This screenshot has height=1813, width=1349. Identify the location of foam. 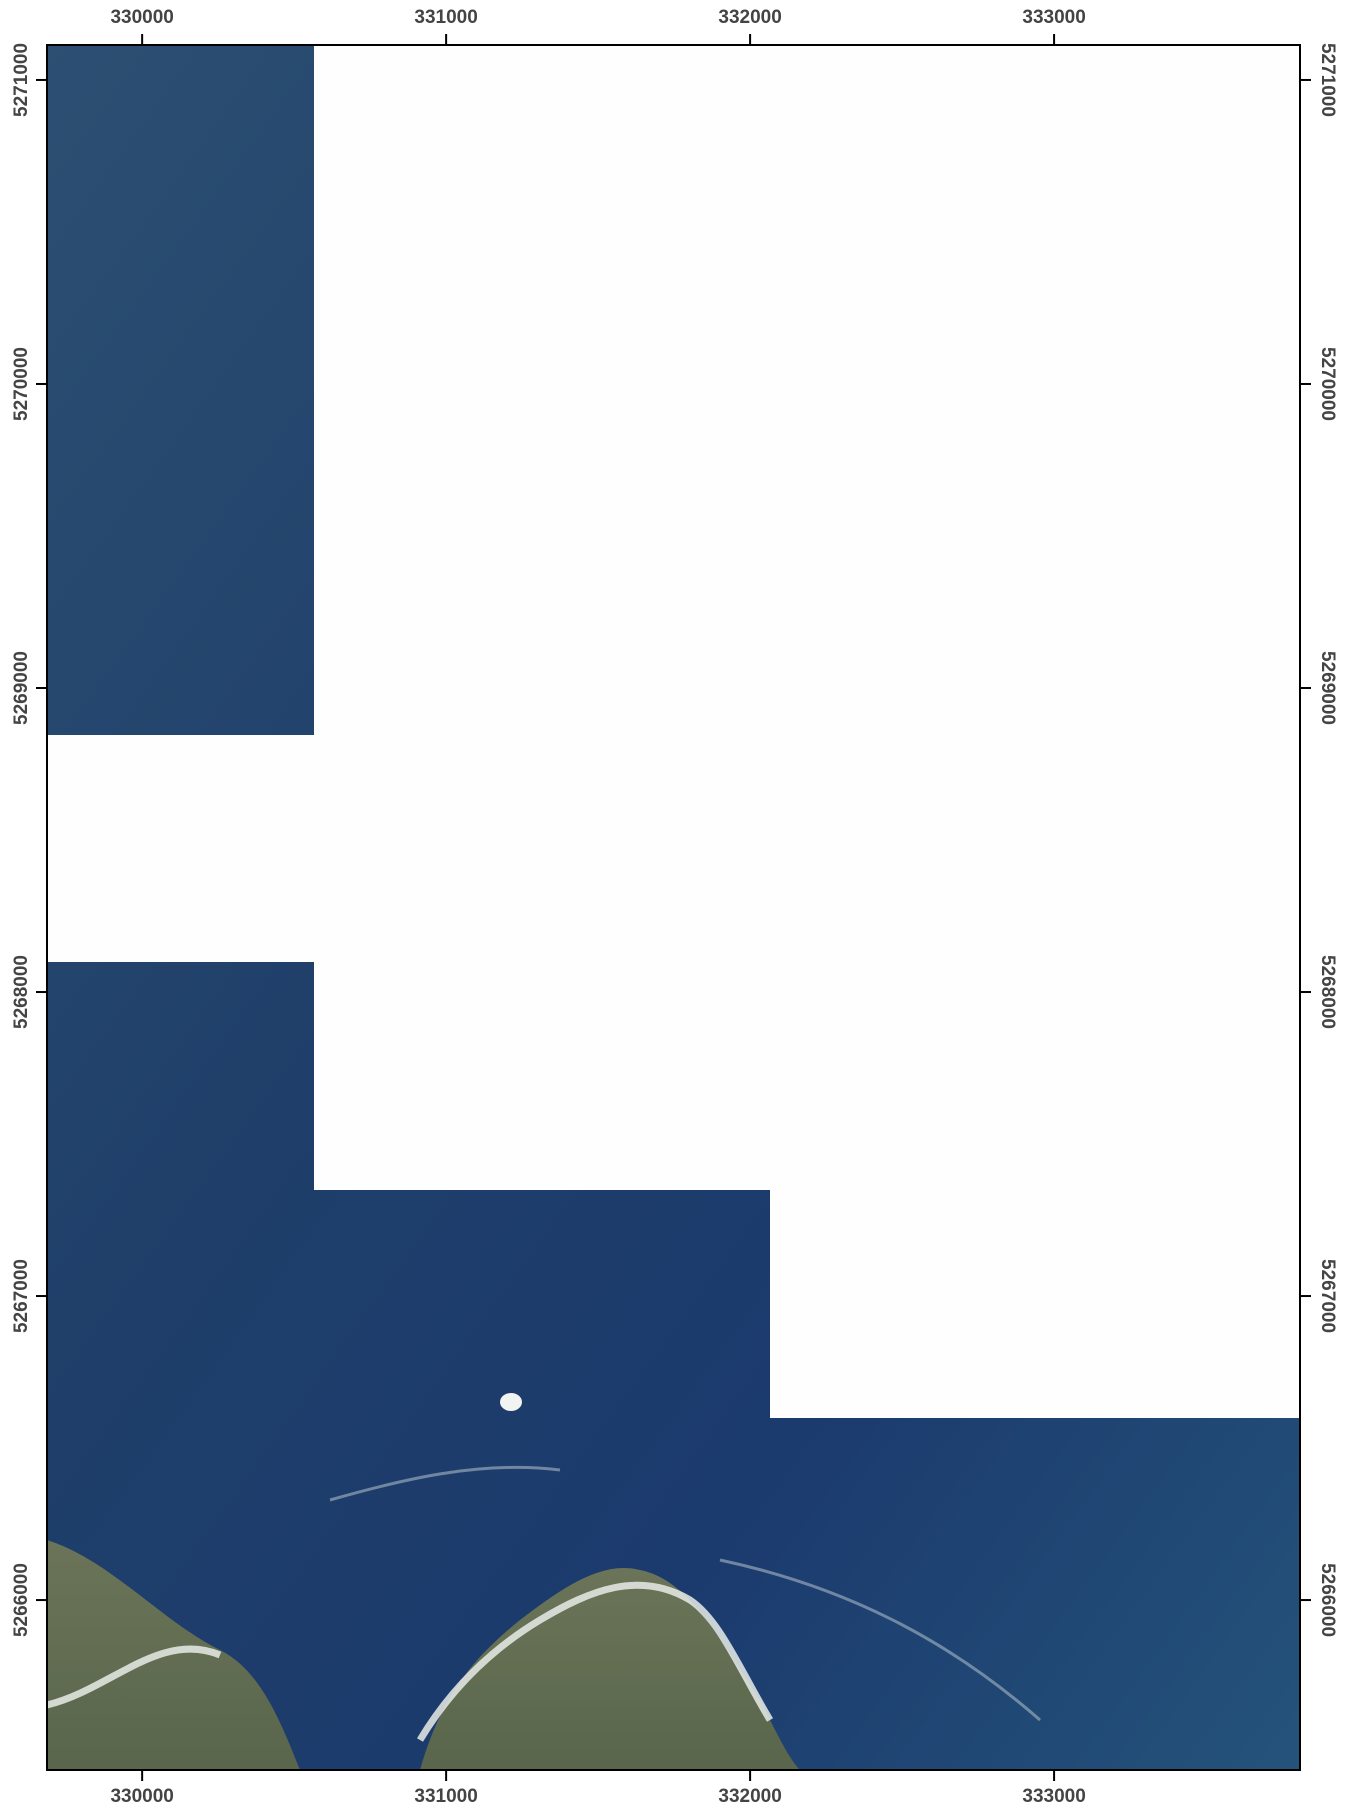
(685, 1593).